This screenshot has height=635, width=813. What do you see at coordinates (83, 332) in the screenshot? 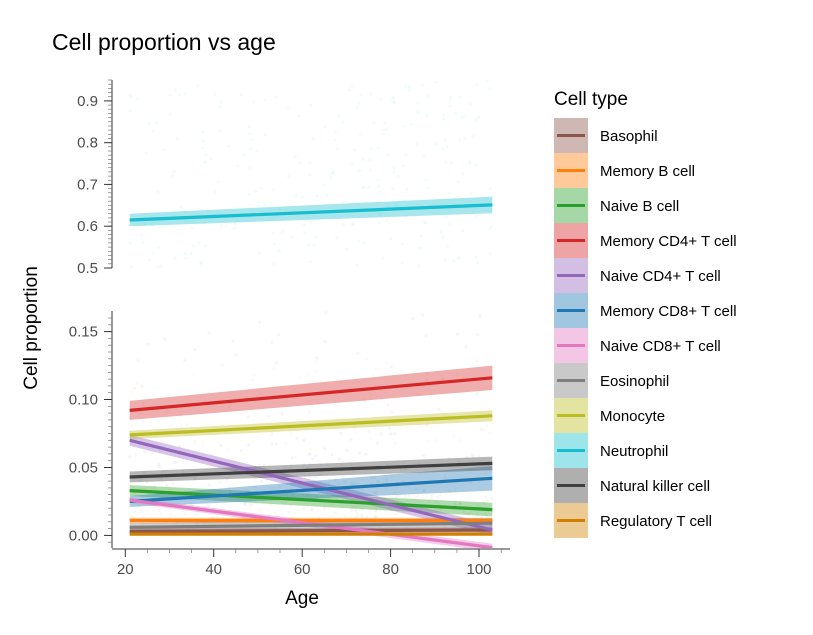
I see `lower-y-tick-label: 0.15` at bounding box center [83, 332].